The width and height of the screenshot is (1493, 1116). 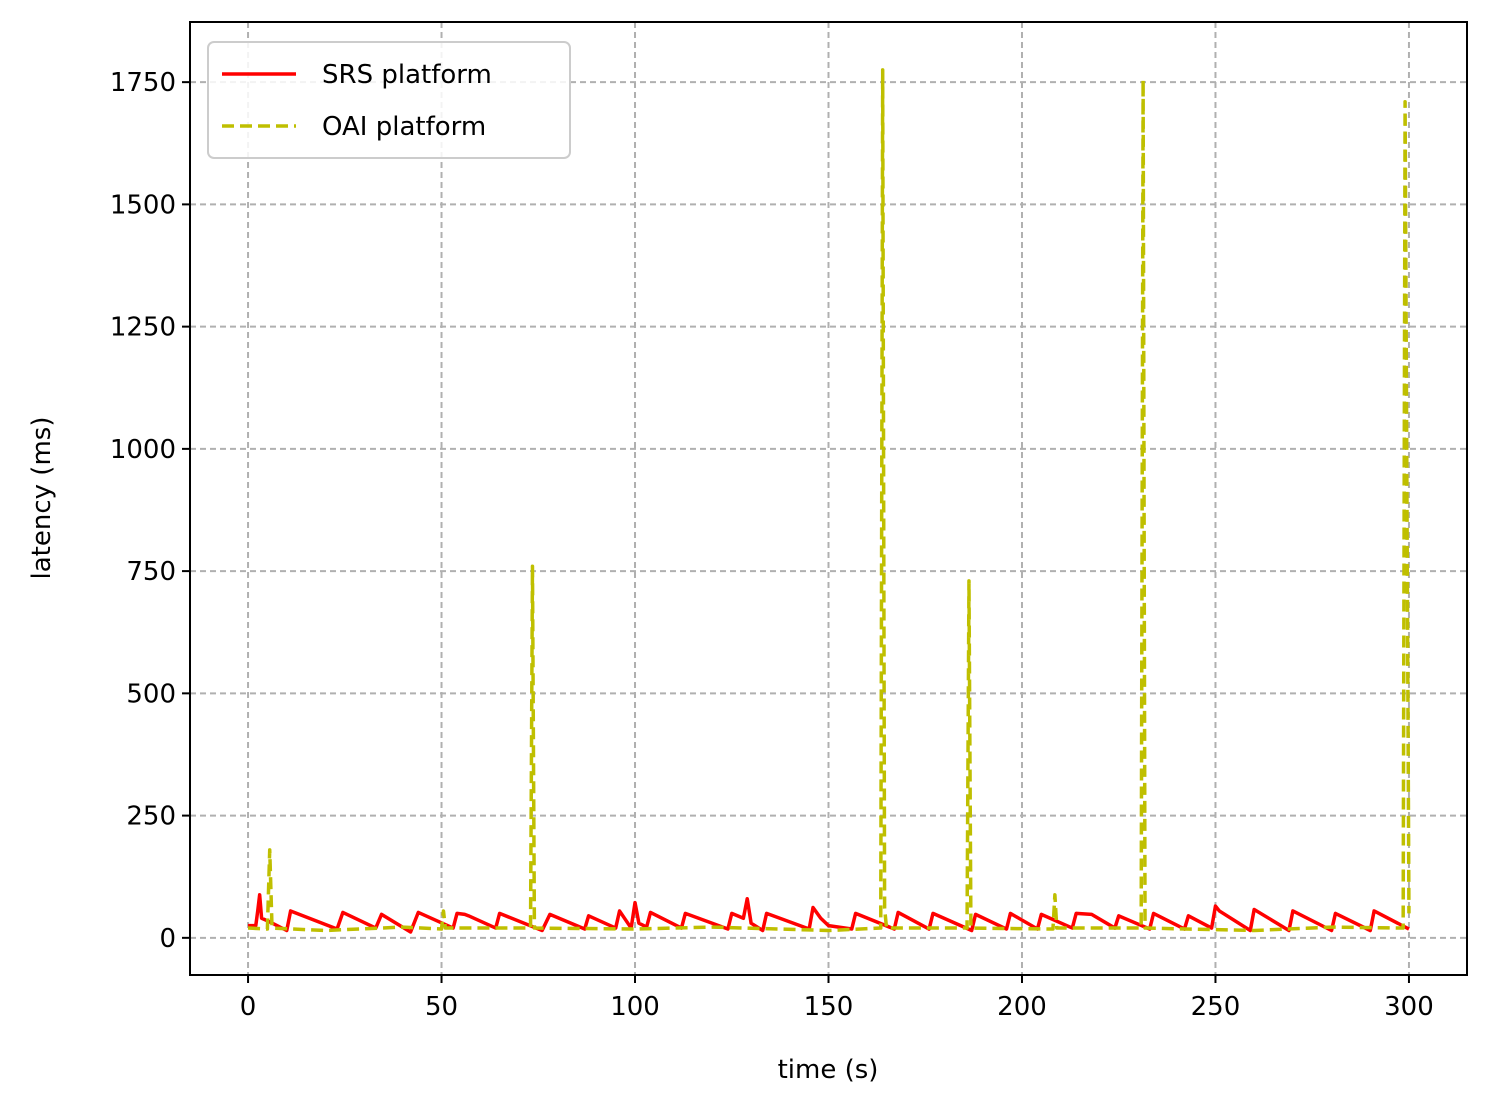 I want to click on x-tick-label: 100, so click(x=635, y=1007).